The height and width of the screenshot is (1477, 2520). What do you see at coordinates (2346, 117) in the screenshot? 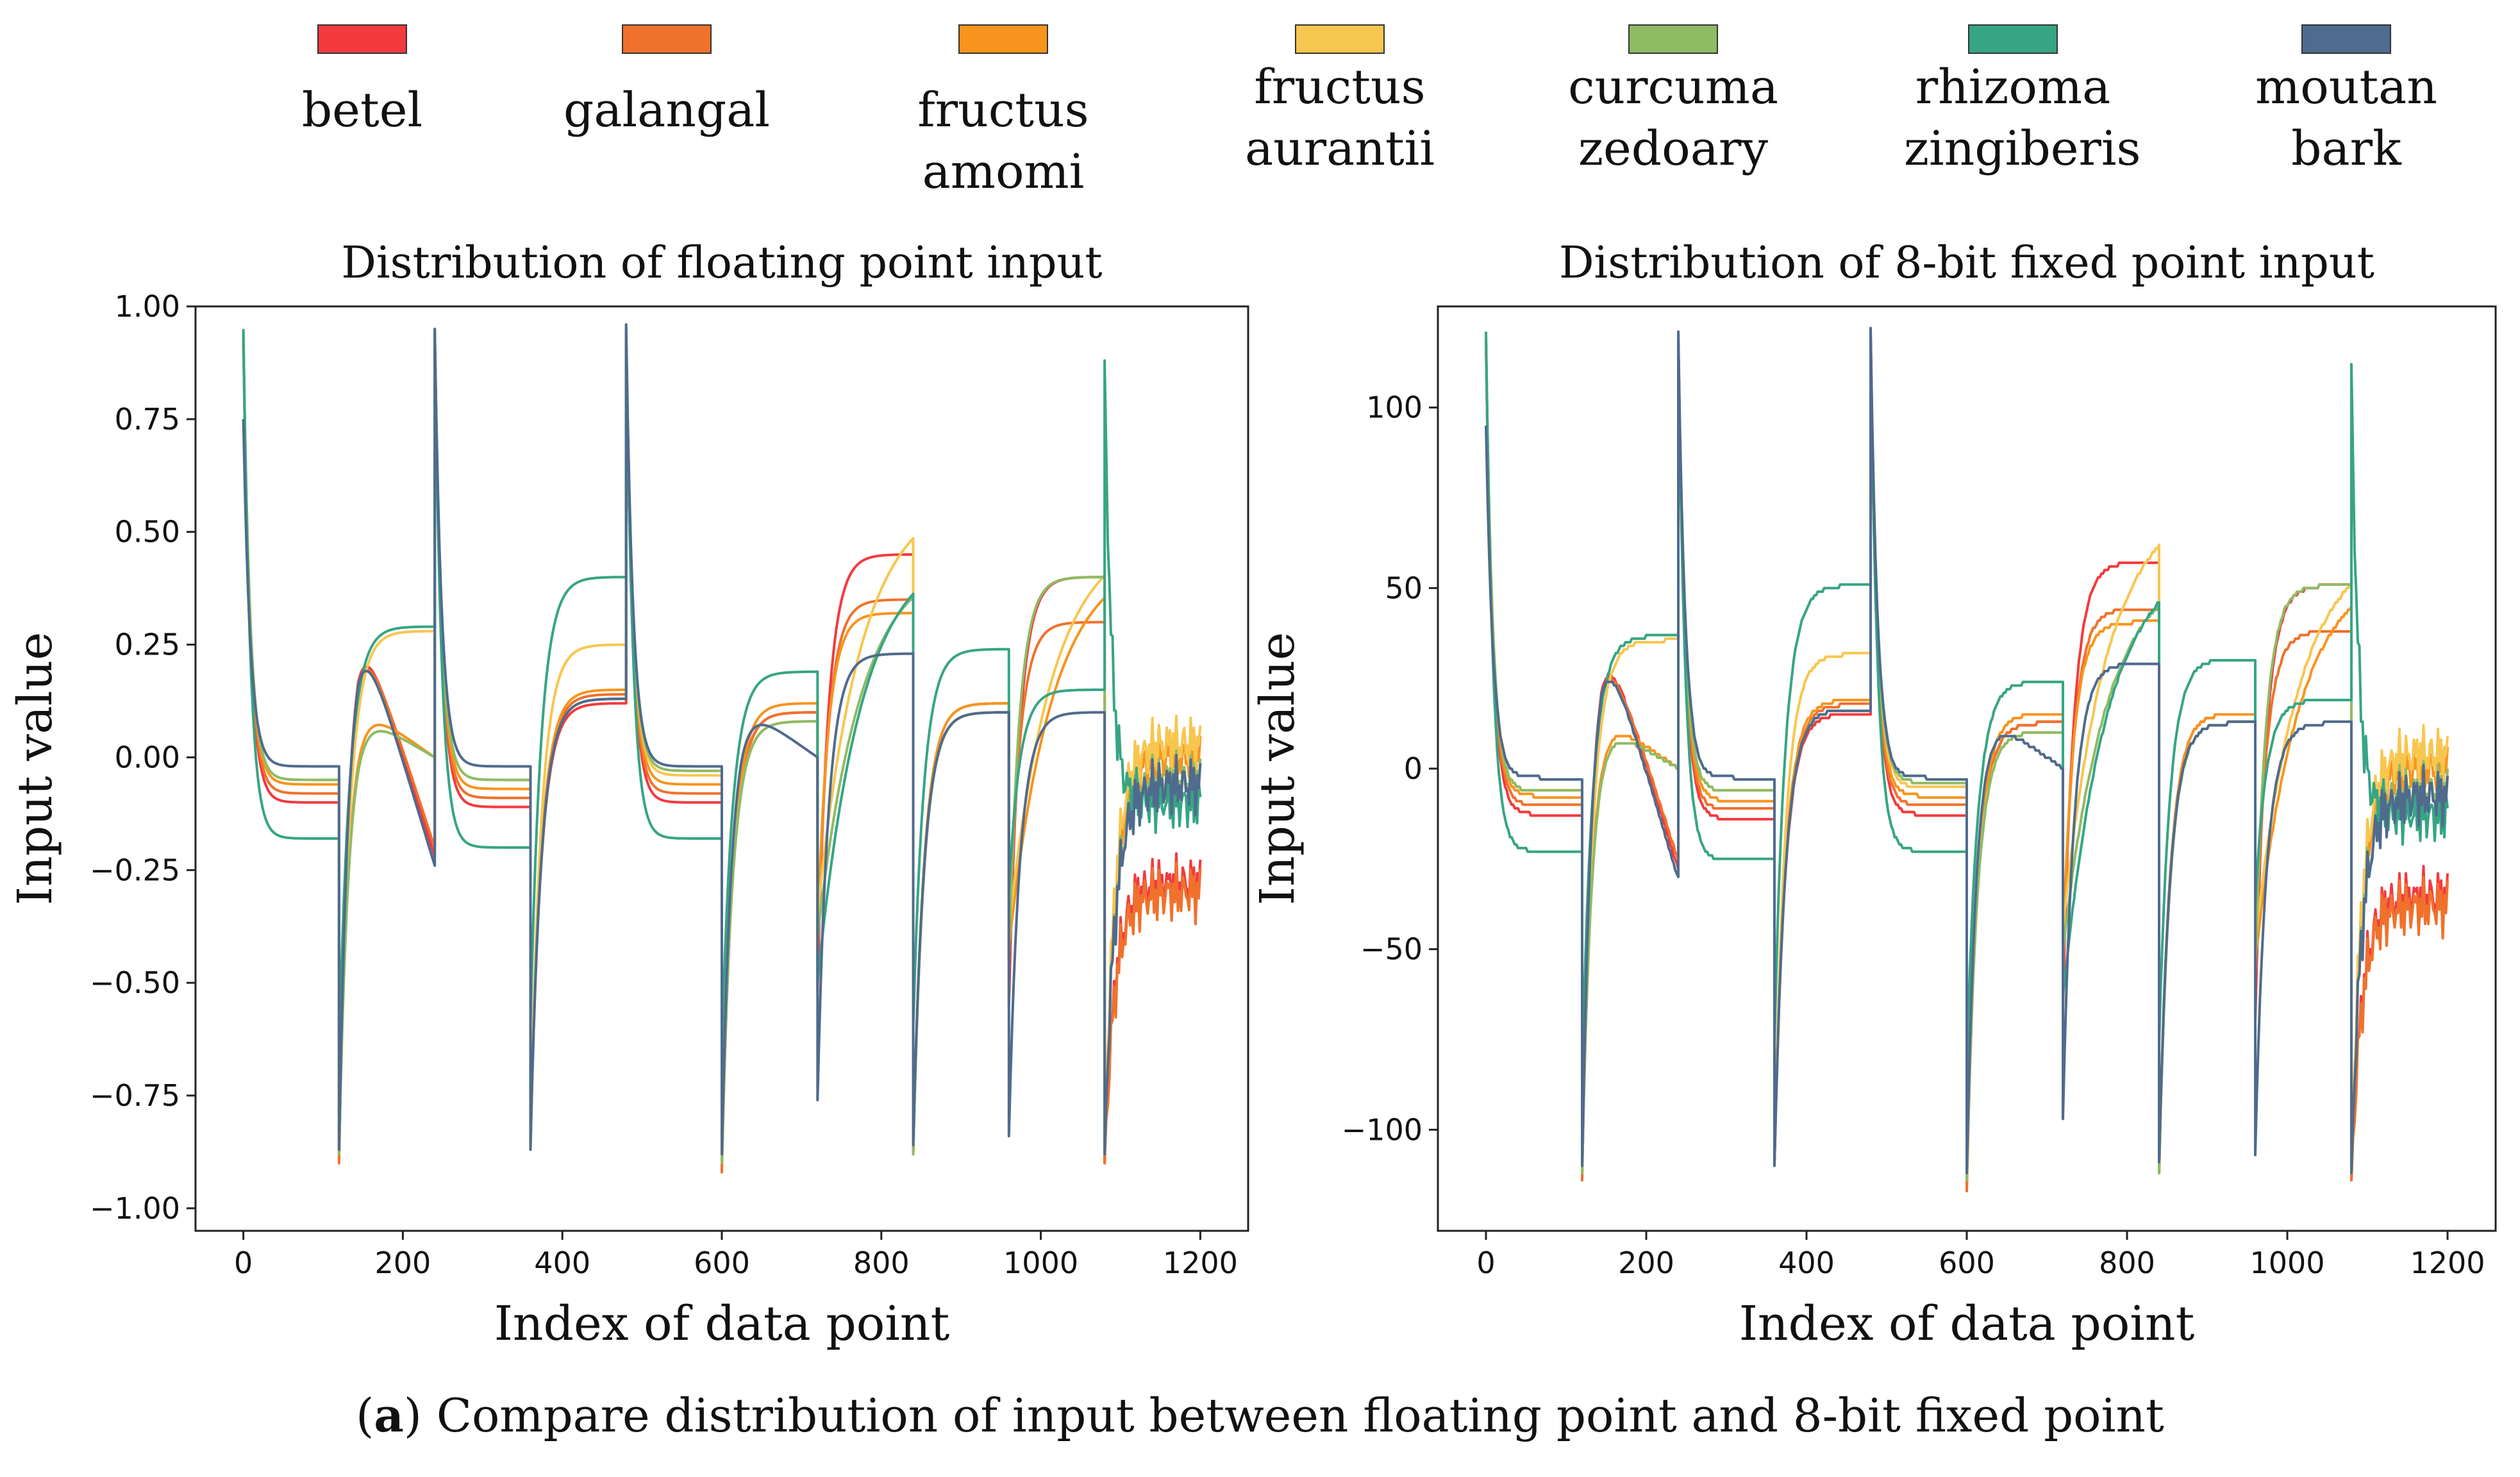
I see `legend-label: moutan bark` at bounding box center [2346, 117].